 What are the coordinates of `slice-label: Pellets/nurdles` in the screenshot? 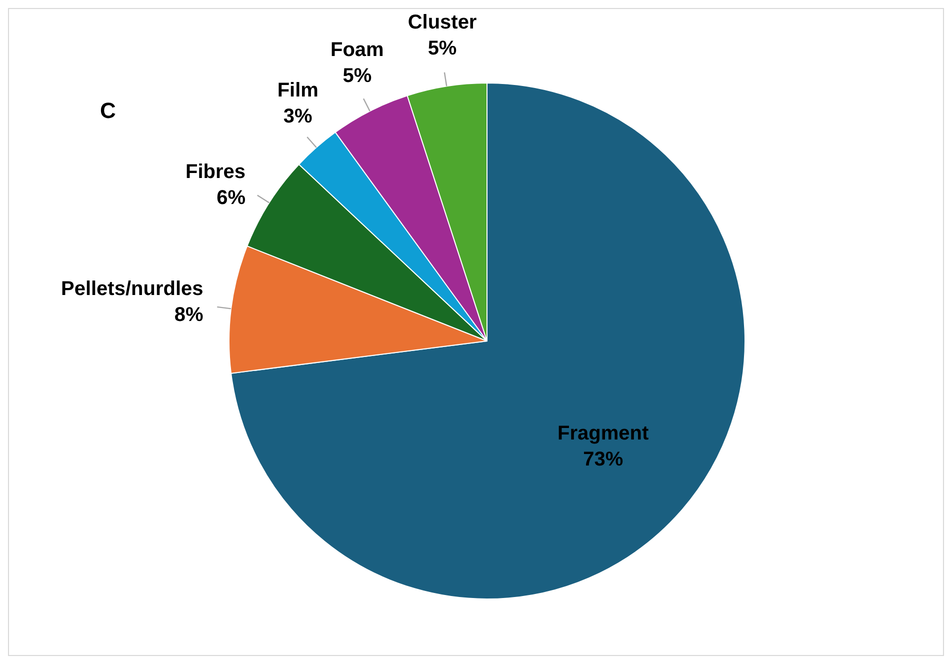 It's located at (132, 289).